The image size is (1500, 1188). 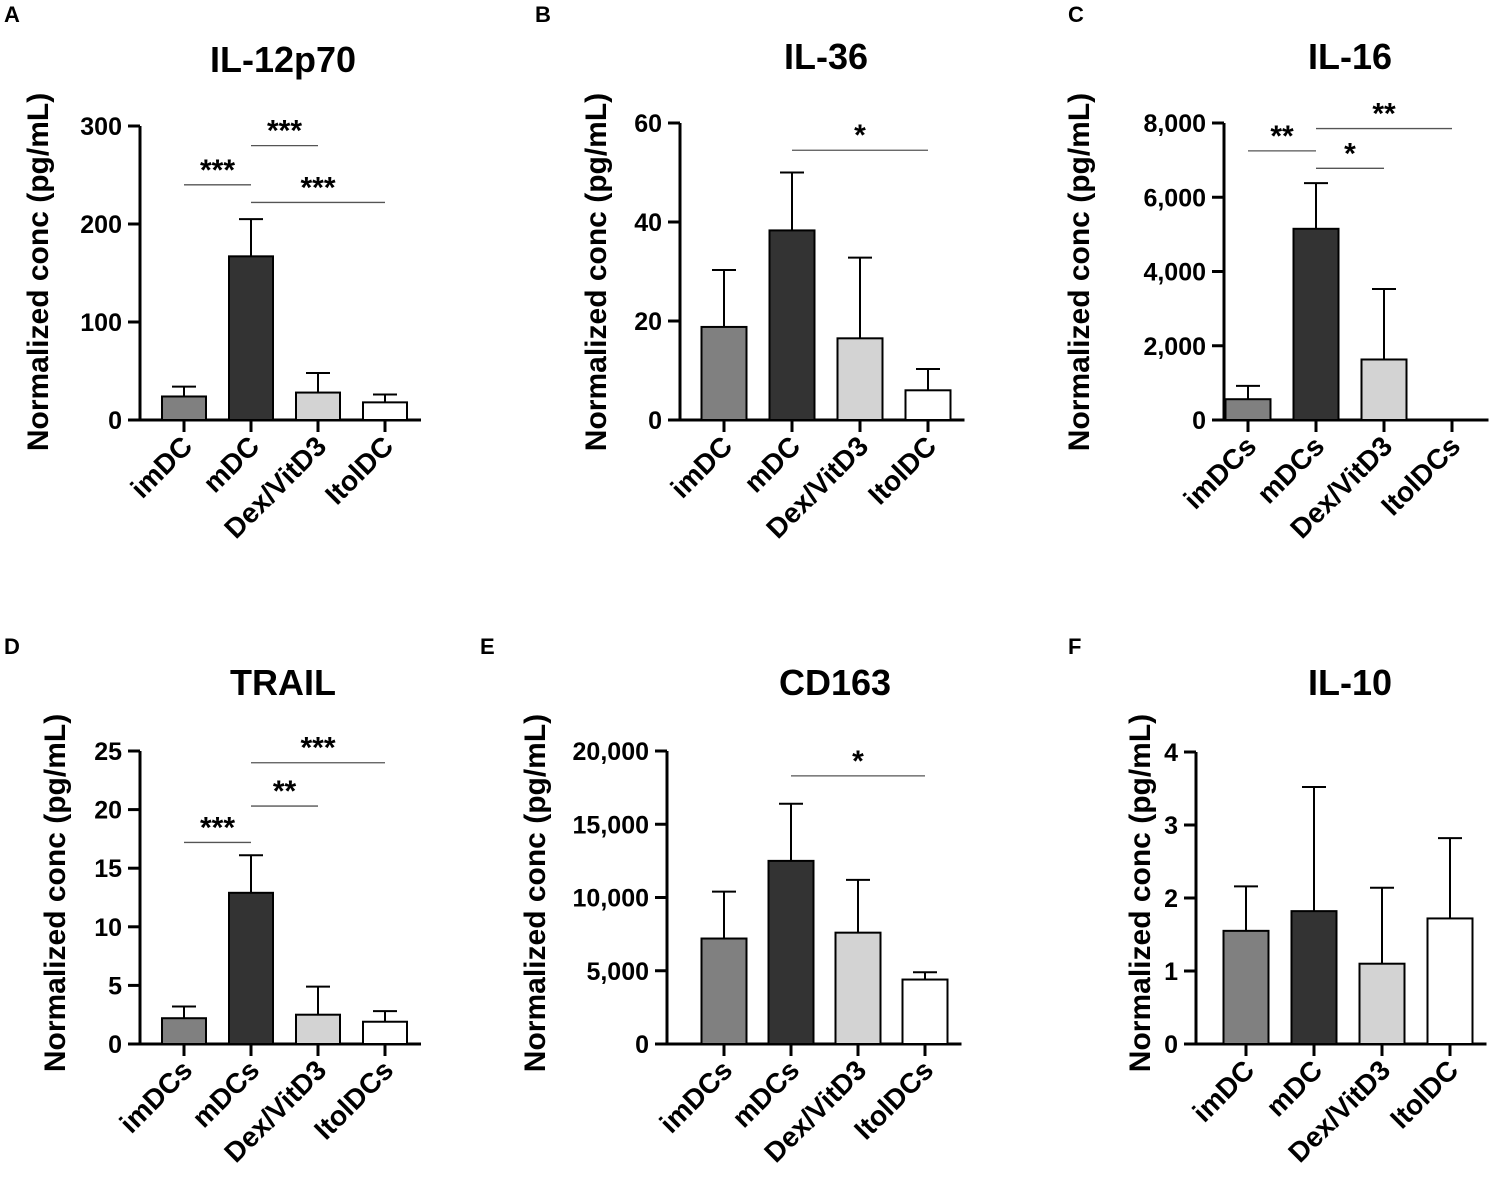 What do you see at coordinates (611, 899) in the screenshot?
I see `y-tick-label: 10,000` at bounding box center [611, 899].